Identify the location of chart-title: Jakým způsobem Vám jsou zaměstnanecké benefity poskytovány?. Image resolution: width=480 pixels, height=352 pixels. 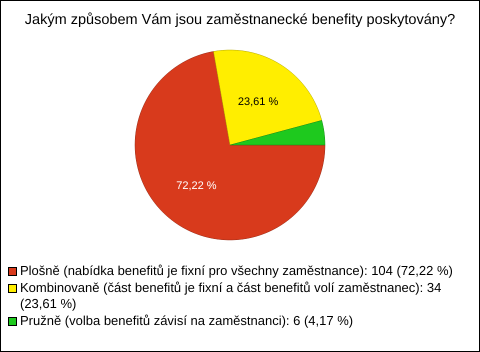
(240, 20).